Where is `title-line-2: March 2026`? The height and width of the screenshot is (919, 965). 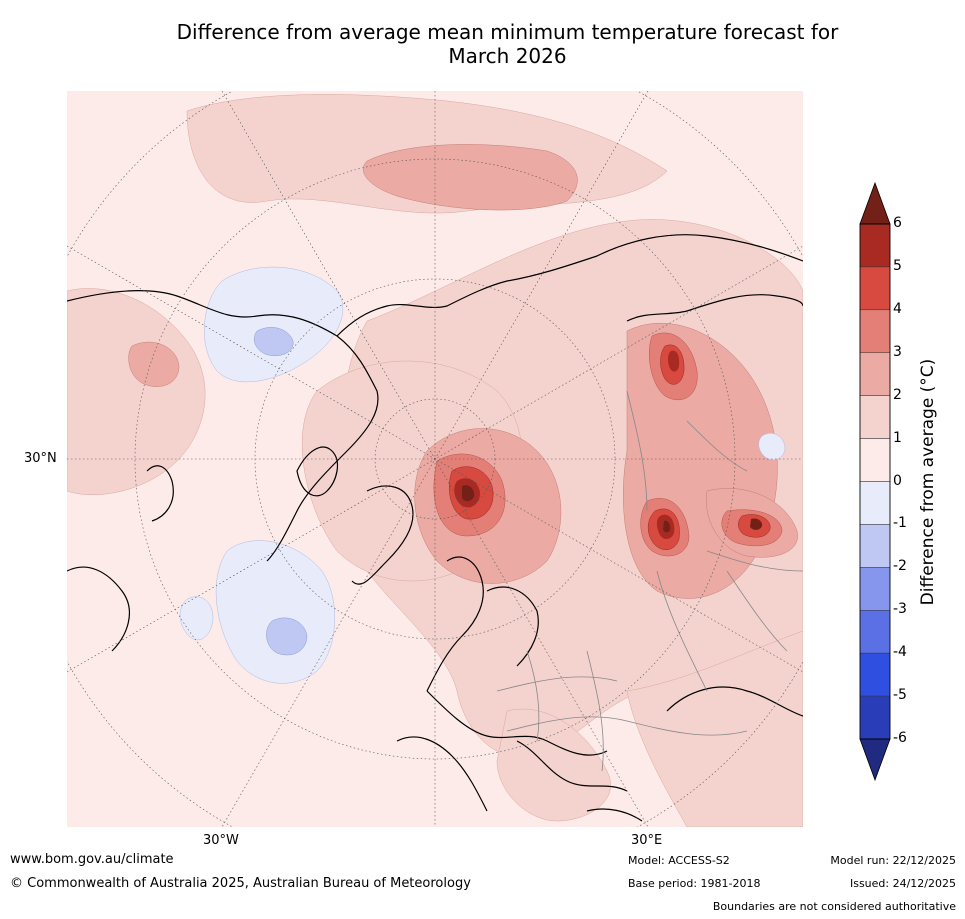 title-line-2: March 2026 is located at coordinates (507, 56).